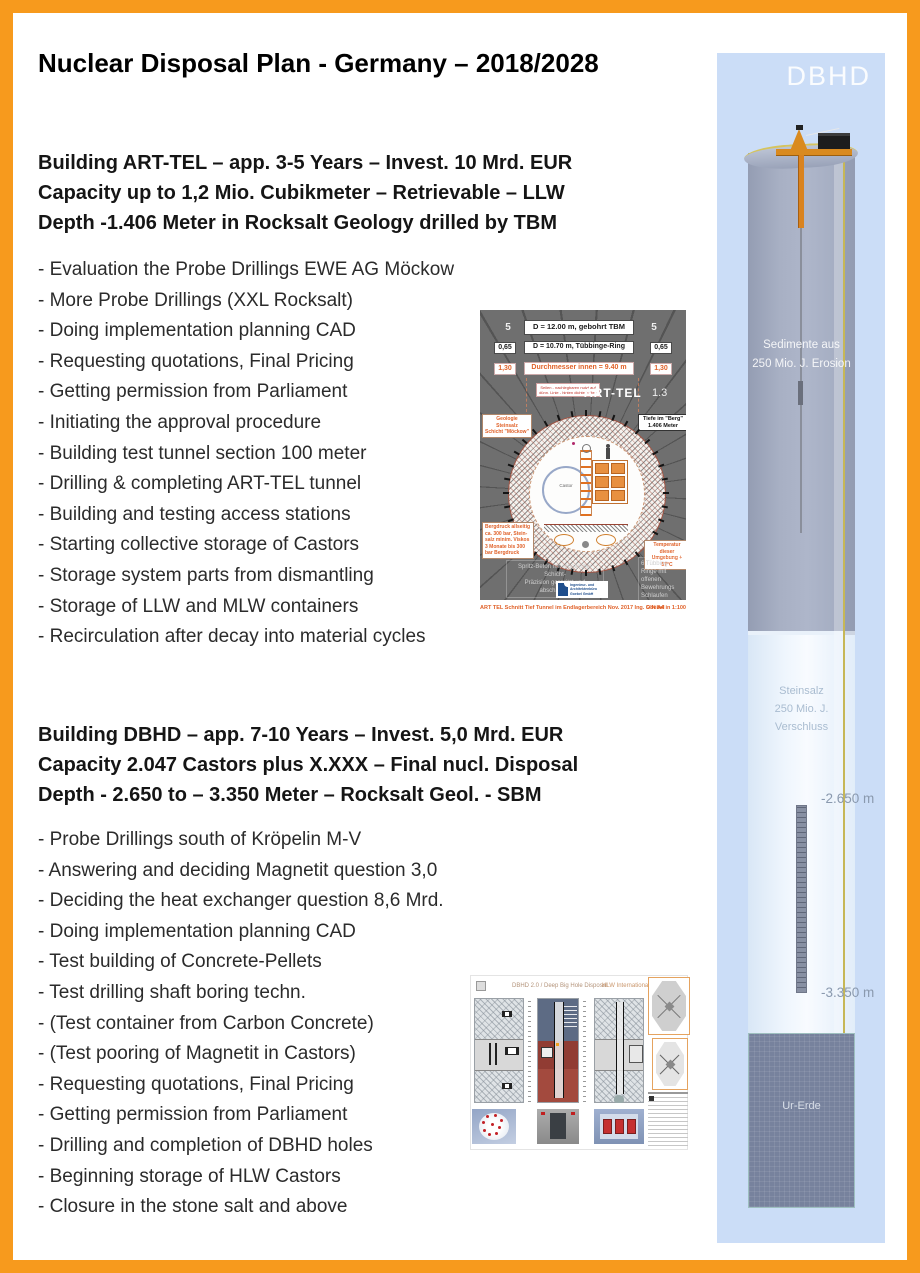 This screenshot has width=920, height=1273. Describe the element at coordinates (570, 1016) in the screenshot. I see `annotation-text-lines` at that location.